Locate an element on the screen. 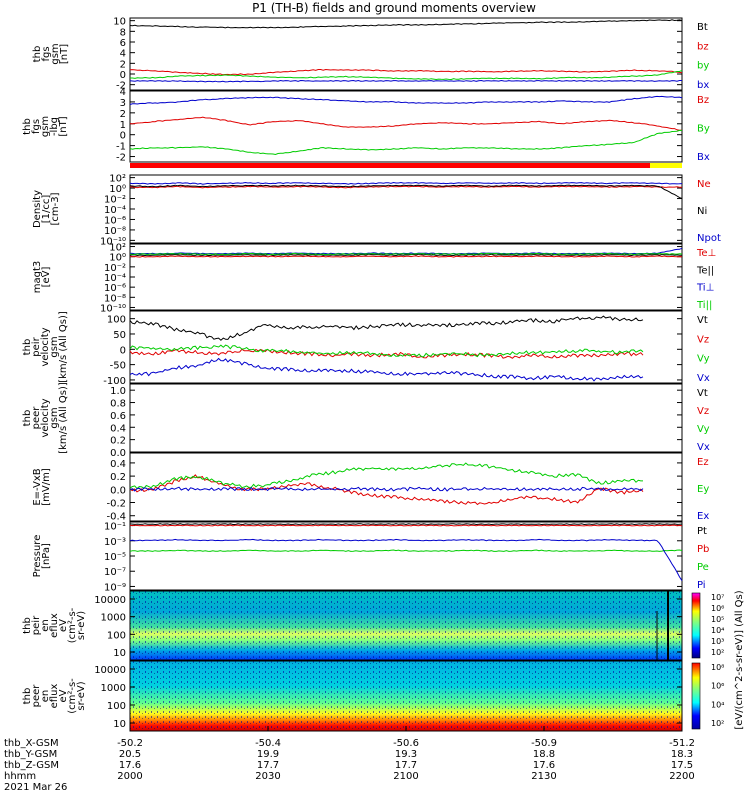 The width and height of the screenshot is (750, 800). hhmm-value: 2000 is located at coordinates (129, 776).